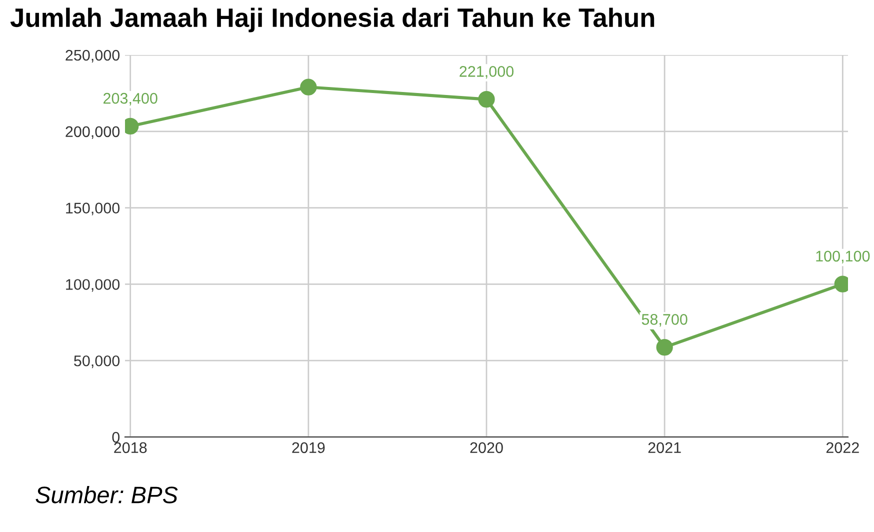 Image resolution: width=874 pixels, height=532 pixels. What do you see at coordinates (664, 448) in the screenshot?
I see `x-tick-label: 2021` at bounding box center [664, 448].